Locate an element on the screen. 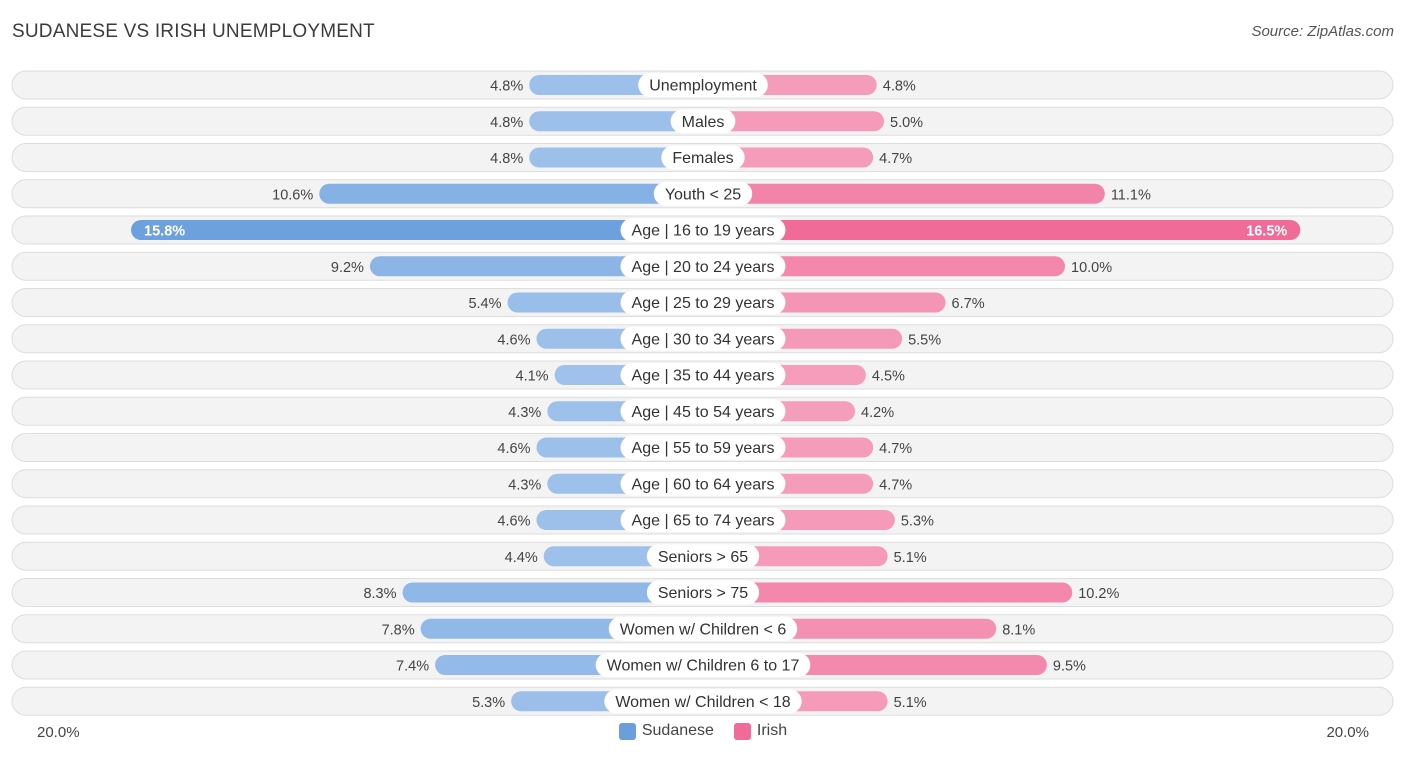  value-label-sudanese: 5.3% is located at coordinates (488, 703).